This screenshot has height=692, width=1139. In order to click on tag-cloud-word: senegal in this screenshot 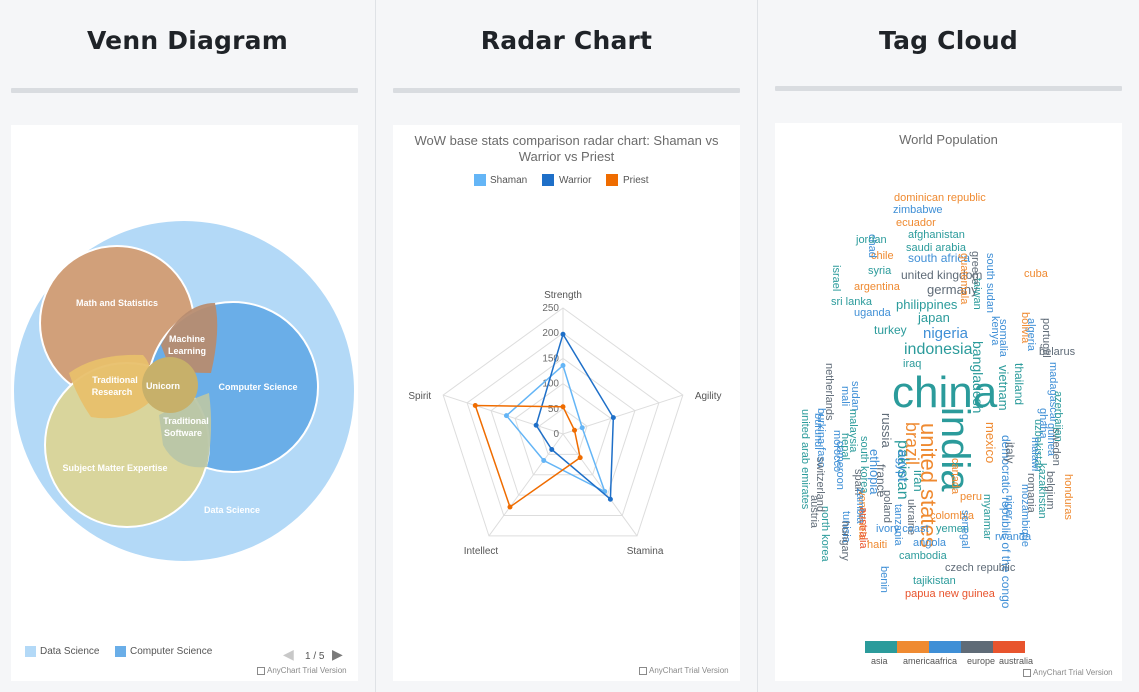, I will do `click(965, 529)`.